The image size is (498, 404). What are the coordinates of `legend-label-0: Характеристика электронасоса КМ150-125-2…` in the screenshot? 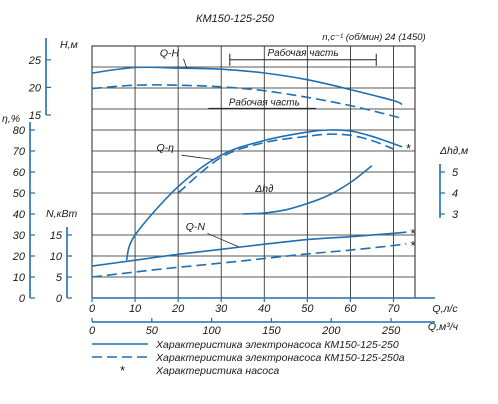 It's located at (277, 345).